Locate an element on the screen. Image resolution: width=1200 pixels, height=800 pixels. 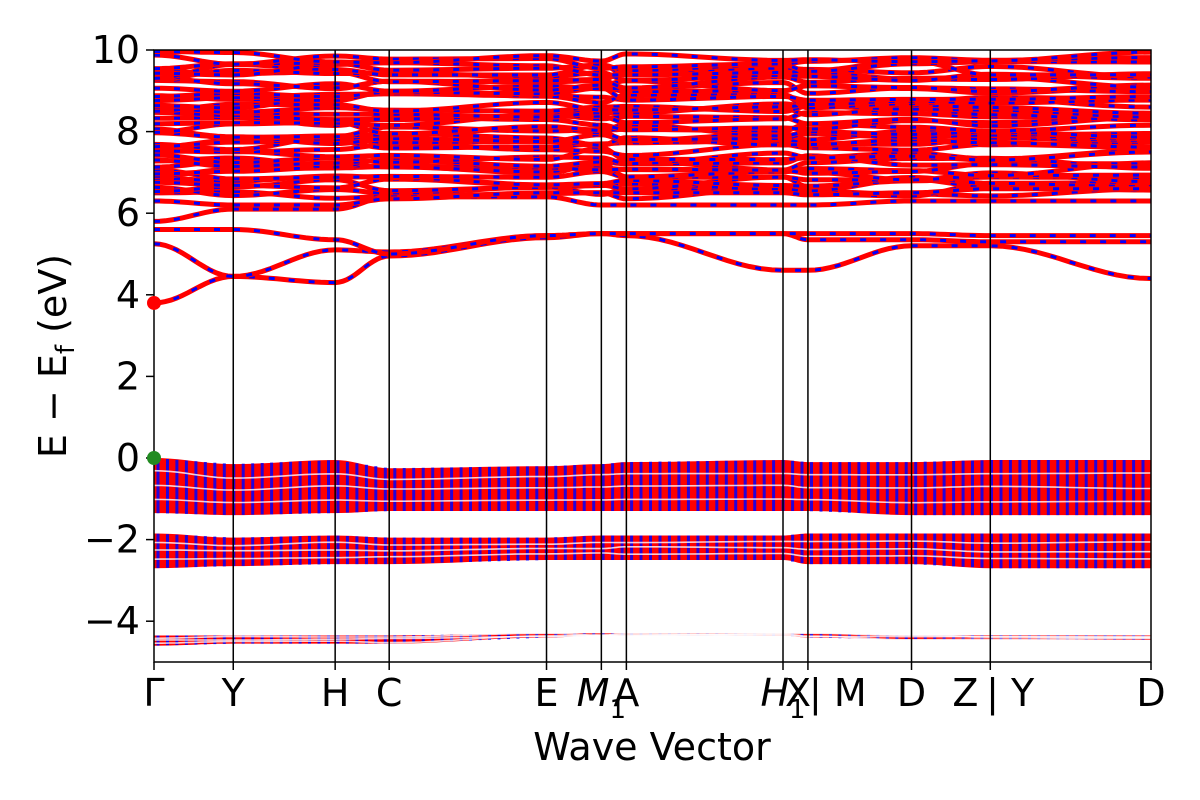
y-axis-label: E − Ef (eV) is located at coordinates (56, 356).